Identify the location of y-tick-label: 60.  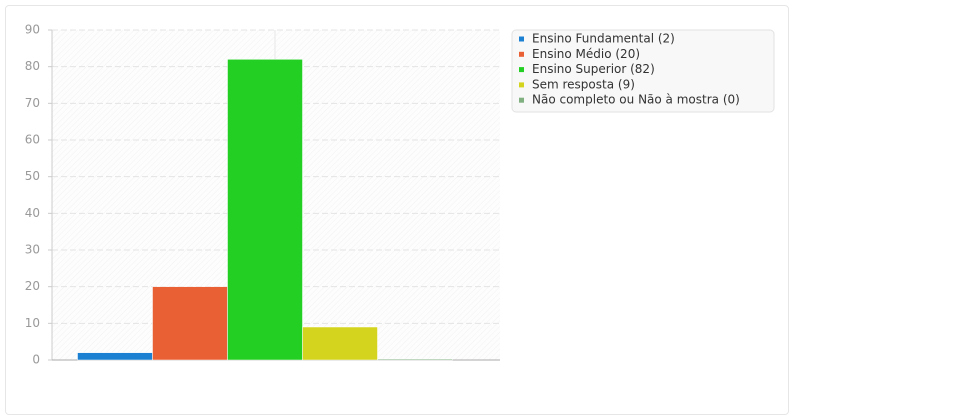
(32, 140).